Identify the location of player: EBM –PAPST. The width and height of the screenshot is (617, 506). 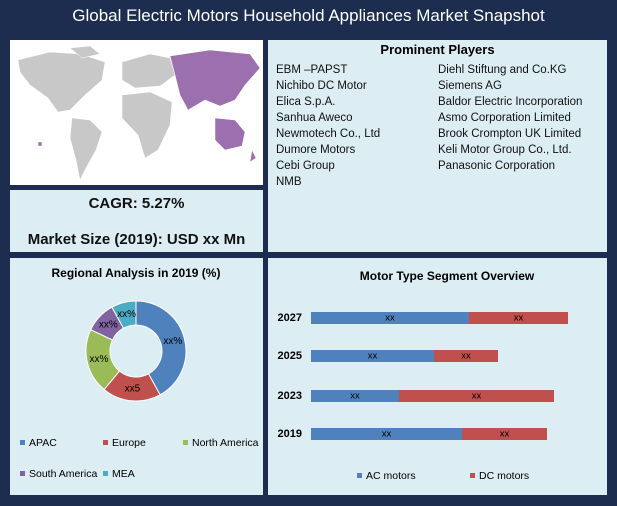
(312, 70).